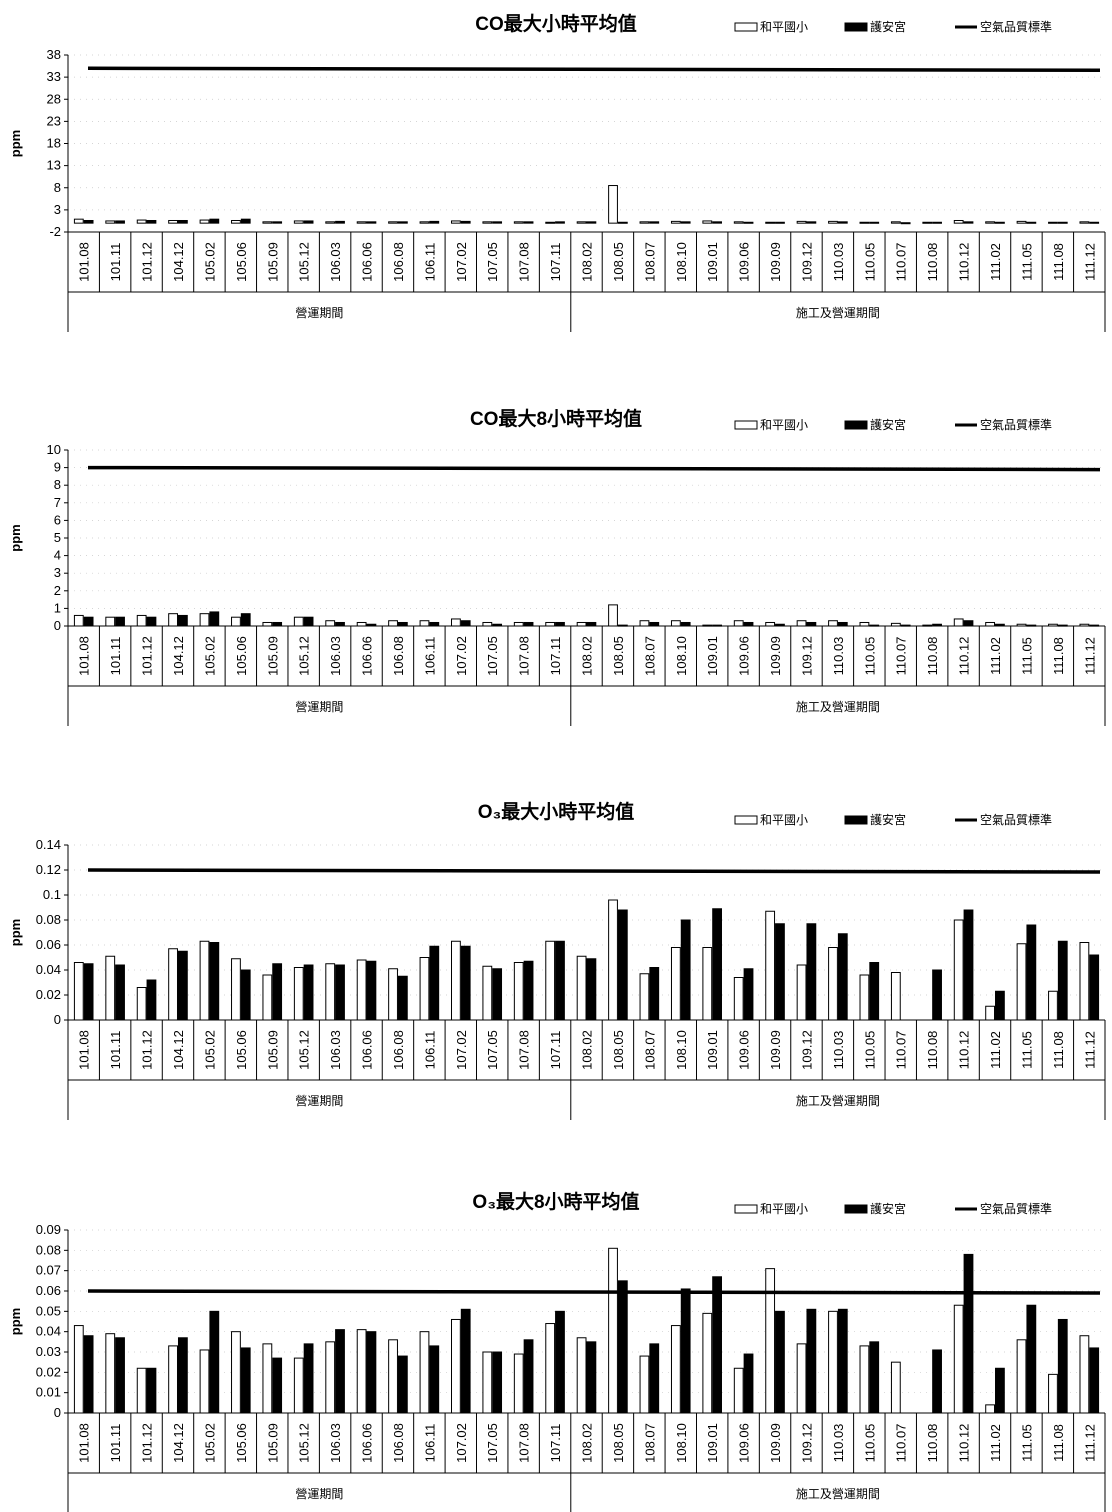 The height and width of the screenshot is (1512, 1112). Describe the element at coordinates (556, 811) in the screenshot. I see `chart-title: O₃最大小時平均值` at that location.